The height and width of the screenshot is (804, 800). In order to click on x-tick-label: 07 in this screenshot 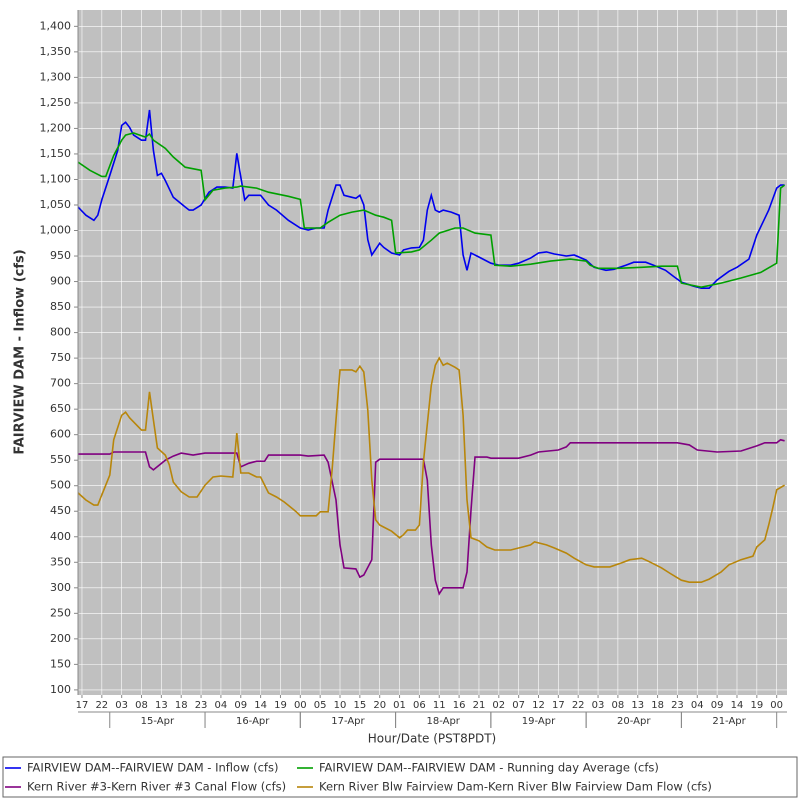, I will do `click(518, 705)`.